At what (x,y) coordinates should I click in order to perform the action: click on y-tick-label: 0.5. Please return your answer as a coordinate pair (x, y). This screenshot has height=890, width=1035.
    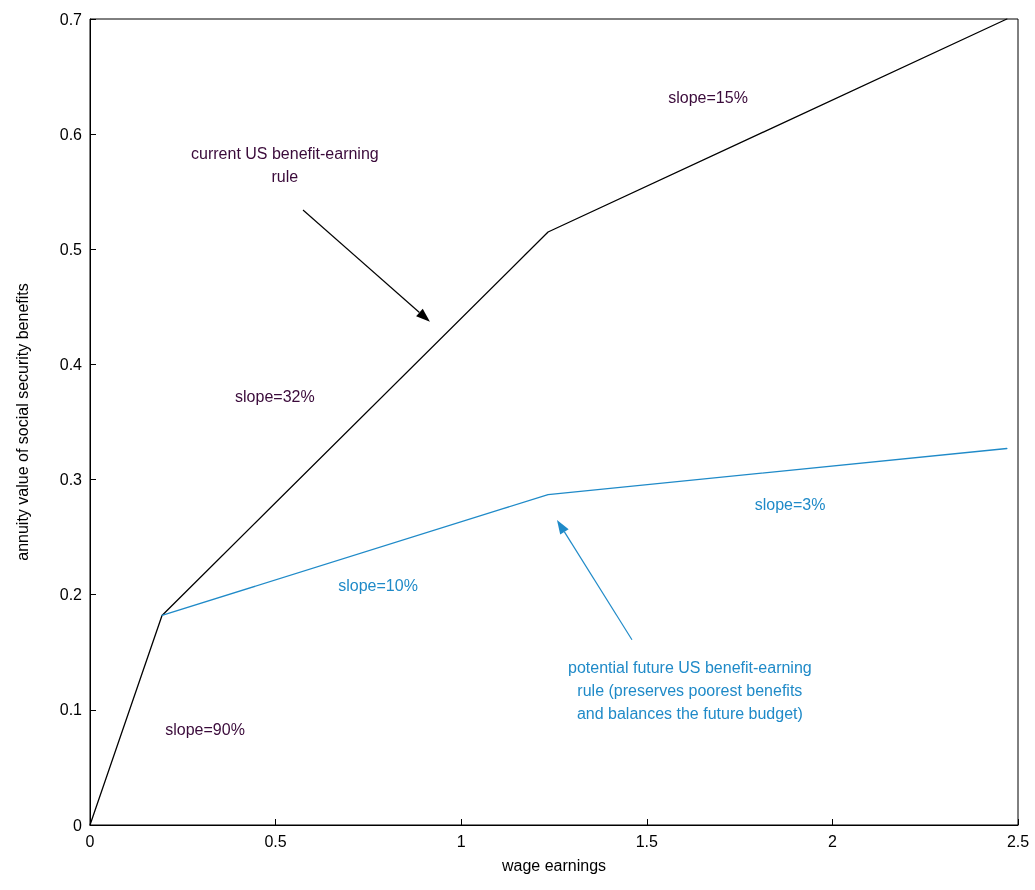
    Looking at the image, I should click on (71, 249).